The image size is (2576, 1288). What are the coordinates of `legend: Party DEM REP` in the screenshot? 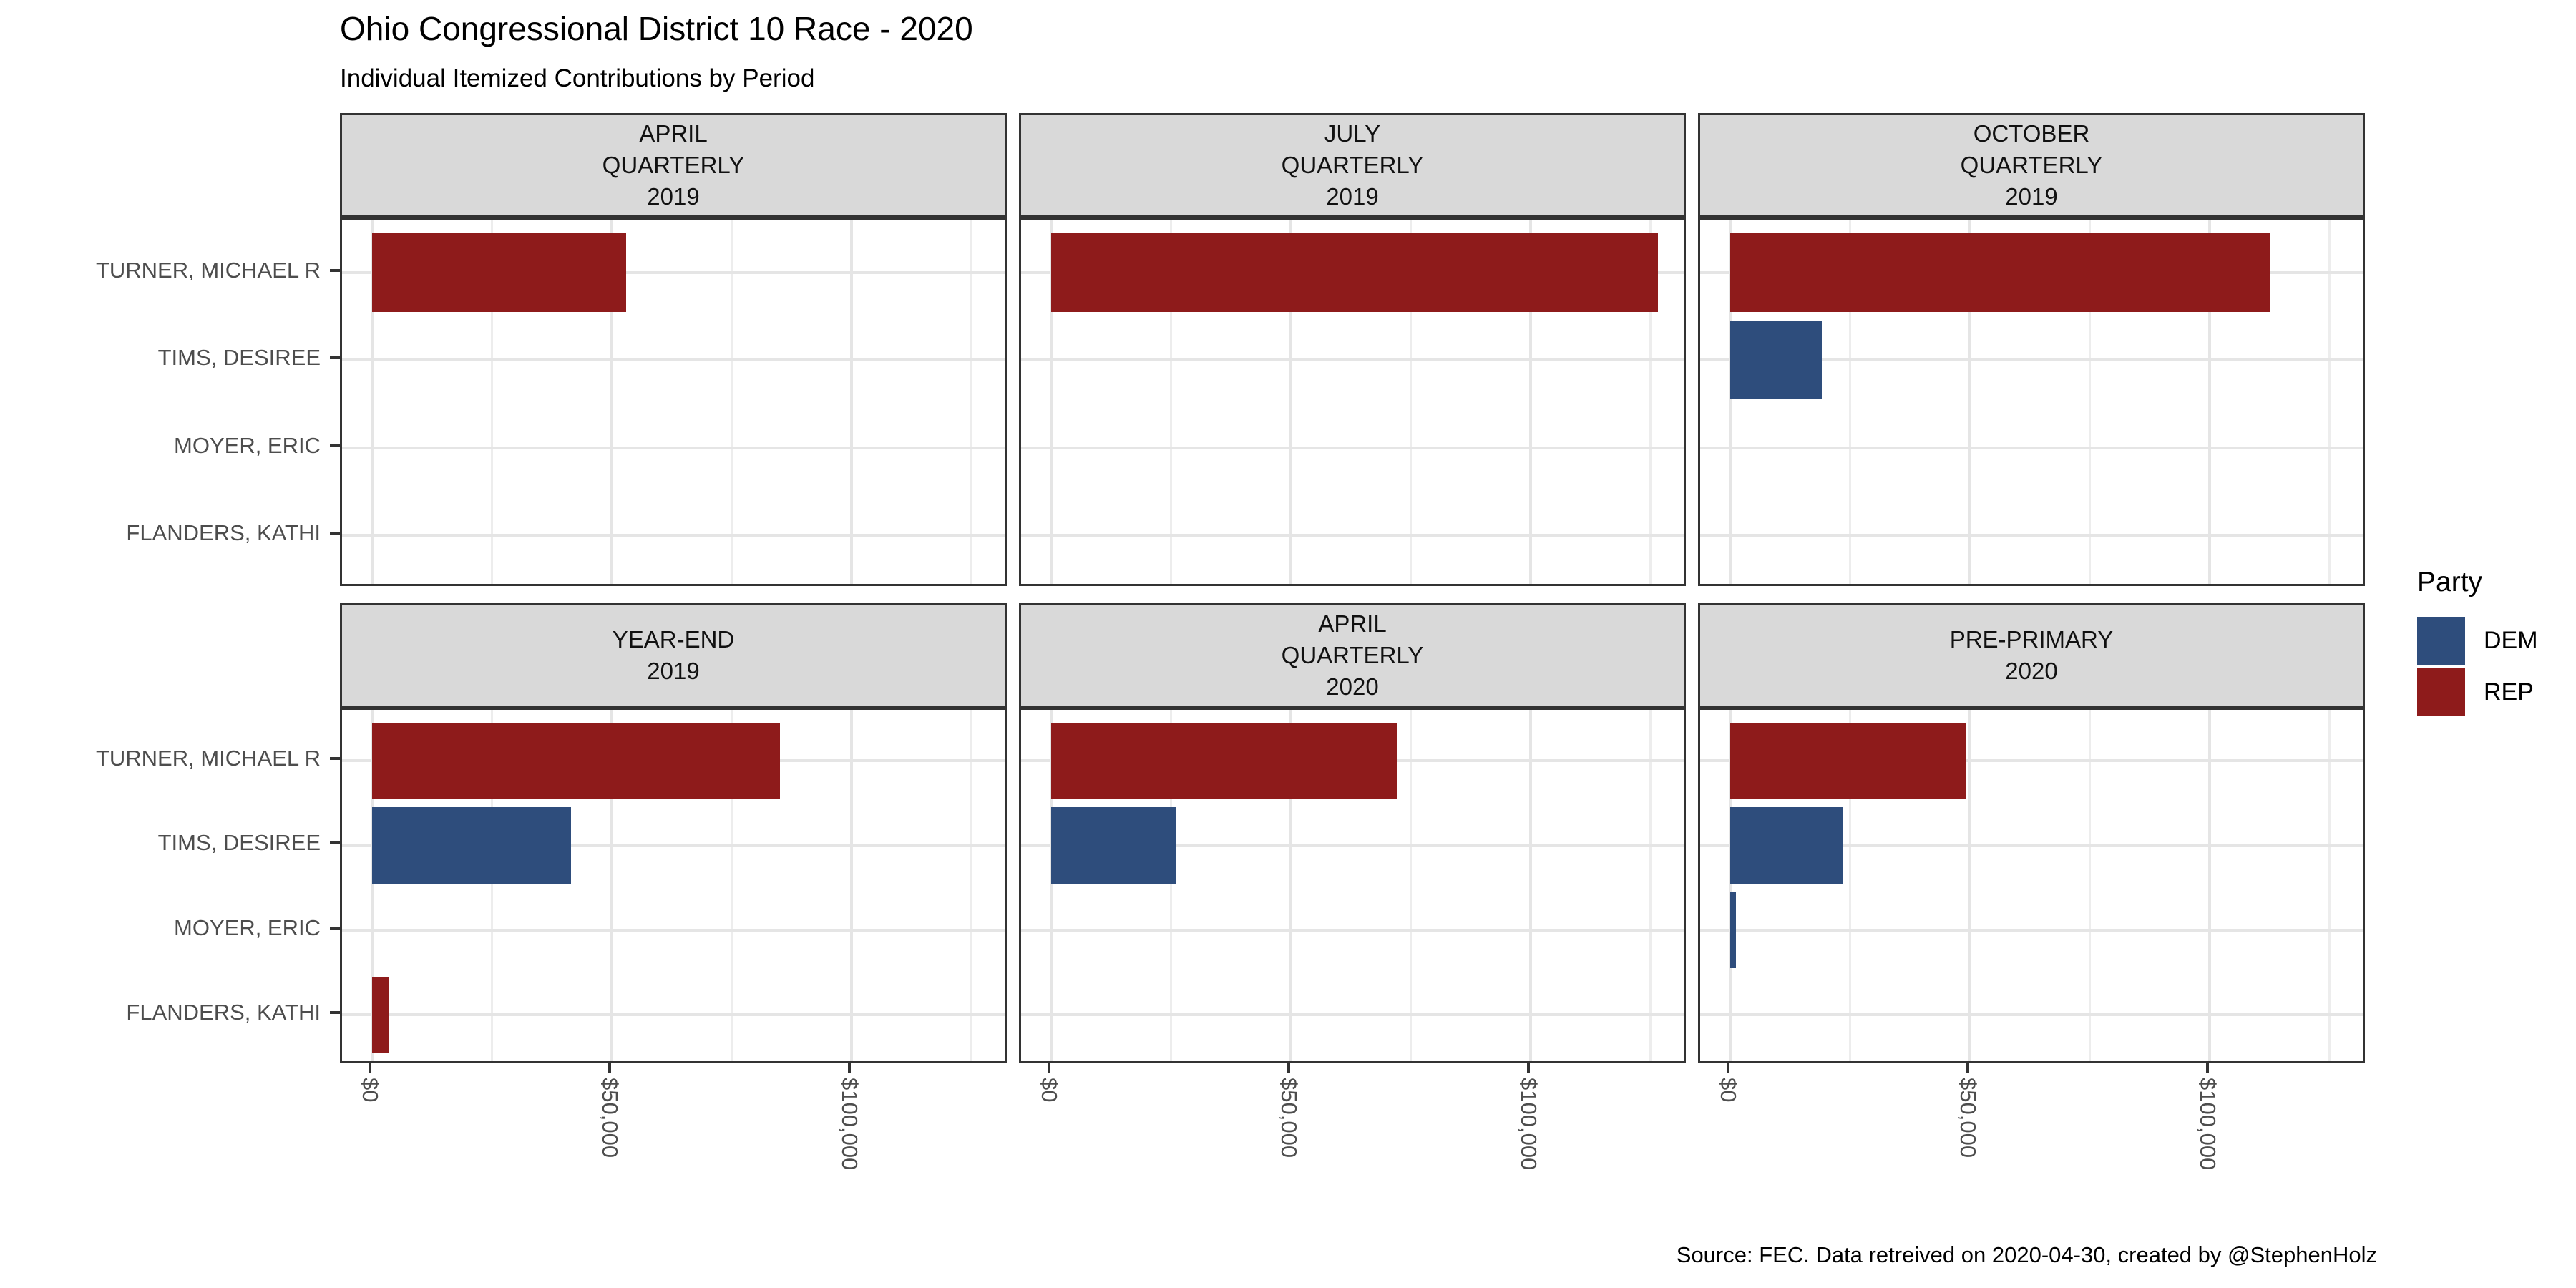 It's located at (2477, 643).